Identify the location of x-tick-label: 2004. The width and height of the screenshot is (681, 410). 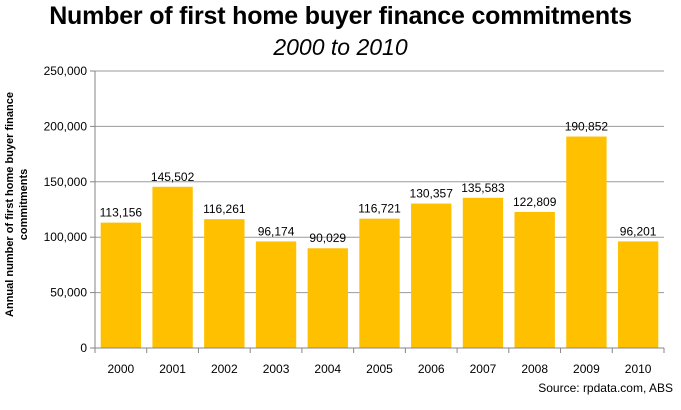
(327, 369).